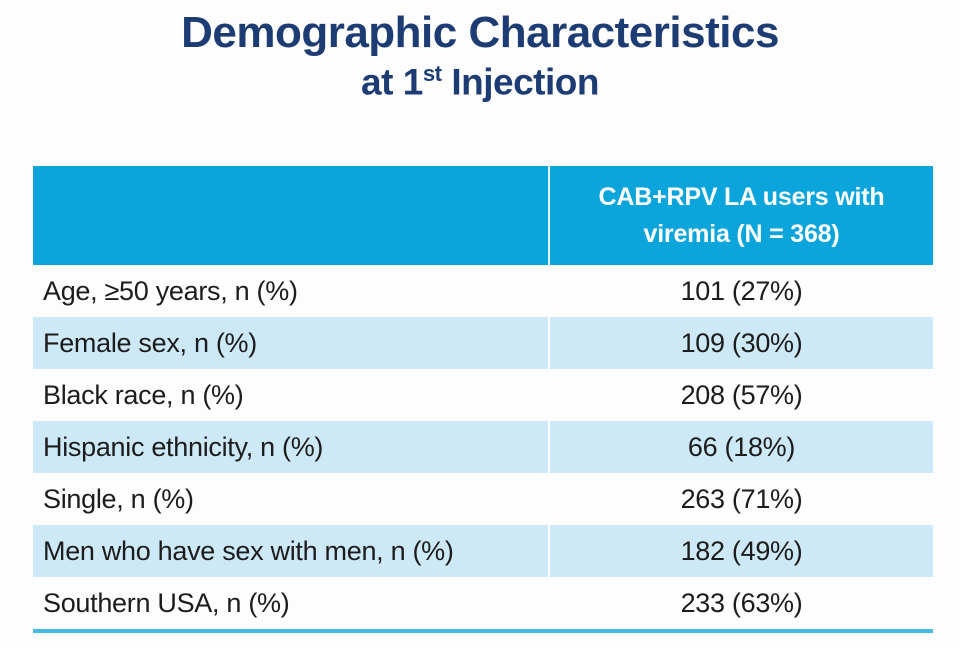  I want to click on table-row: Southern USA, n (%) 233 (63%), so click(483, 603).